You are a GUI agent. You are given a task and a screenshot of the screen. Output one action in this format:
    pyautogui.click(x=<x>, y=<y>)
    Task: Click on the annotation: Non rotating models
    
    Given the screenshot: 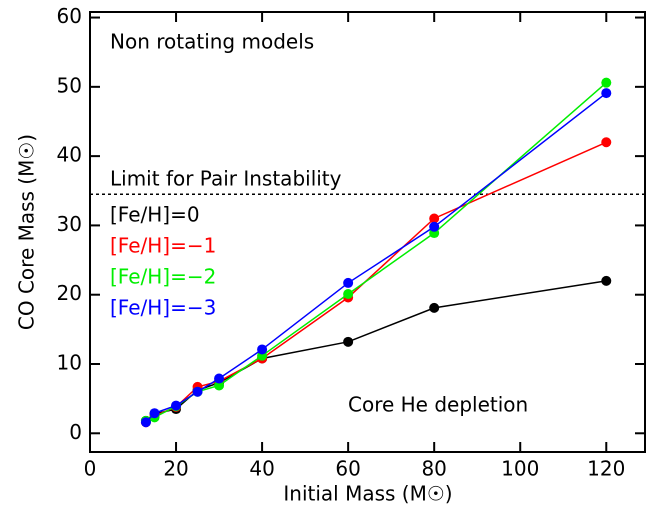 What is the action you would take?
    pyautogui.click(x=212, y=42)
    